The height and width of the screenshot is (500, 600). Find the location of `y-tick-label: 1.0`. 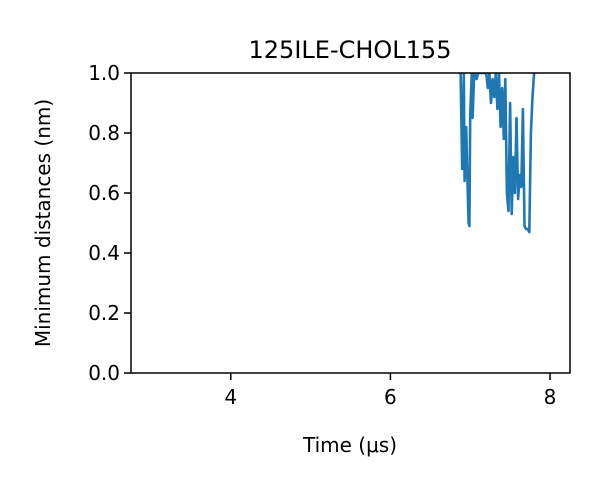

y-tick-label: 1.0 is located at coordinates (104, 73).